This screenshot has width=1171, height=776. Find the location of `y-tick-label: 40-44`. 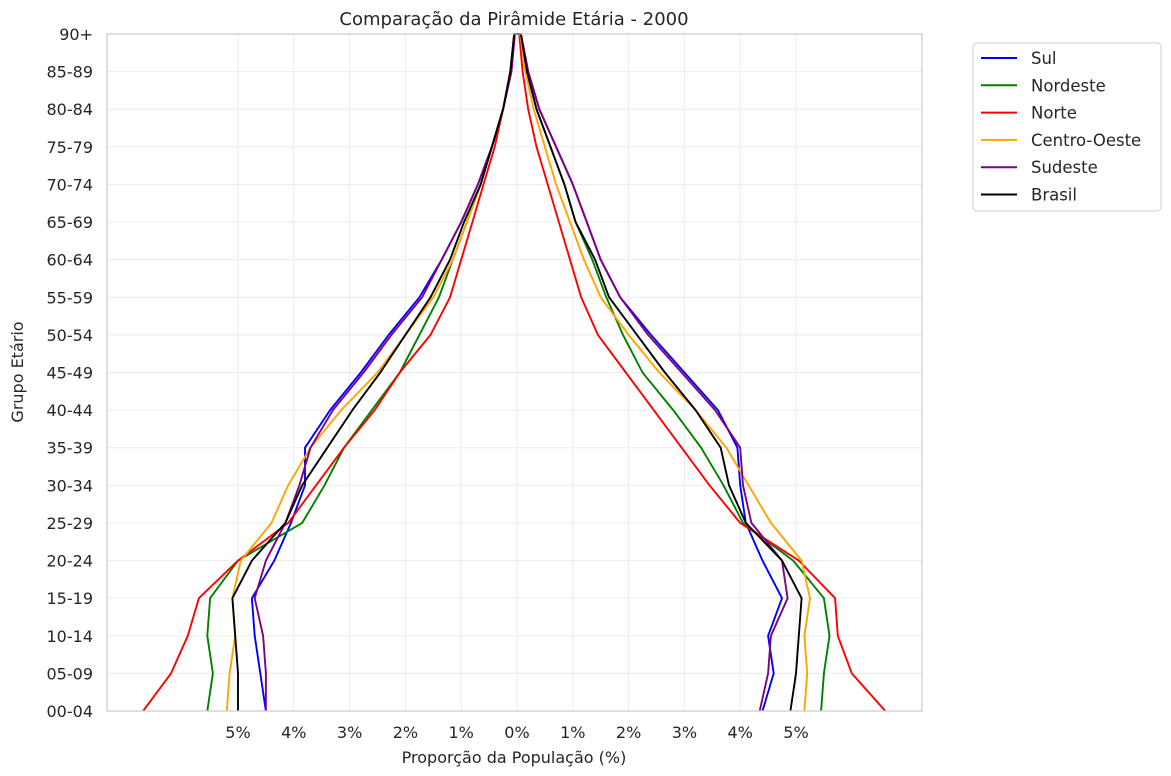

y-tick-label: 40-44 is located at coordinates (70, 410).